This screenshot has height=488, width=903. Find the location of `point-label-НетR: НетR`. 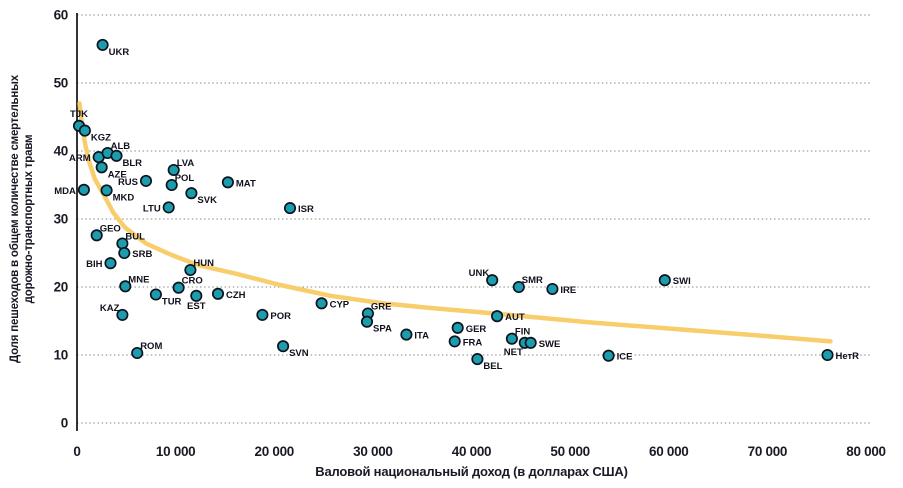

point-label-НетR: НетR is located at coordinates (848, 356).